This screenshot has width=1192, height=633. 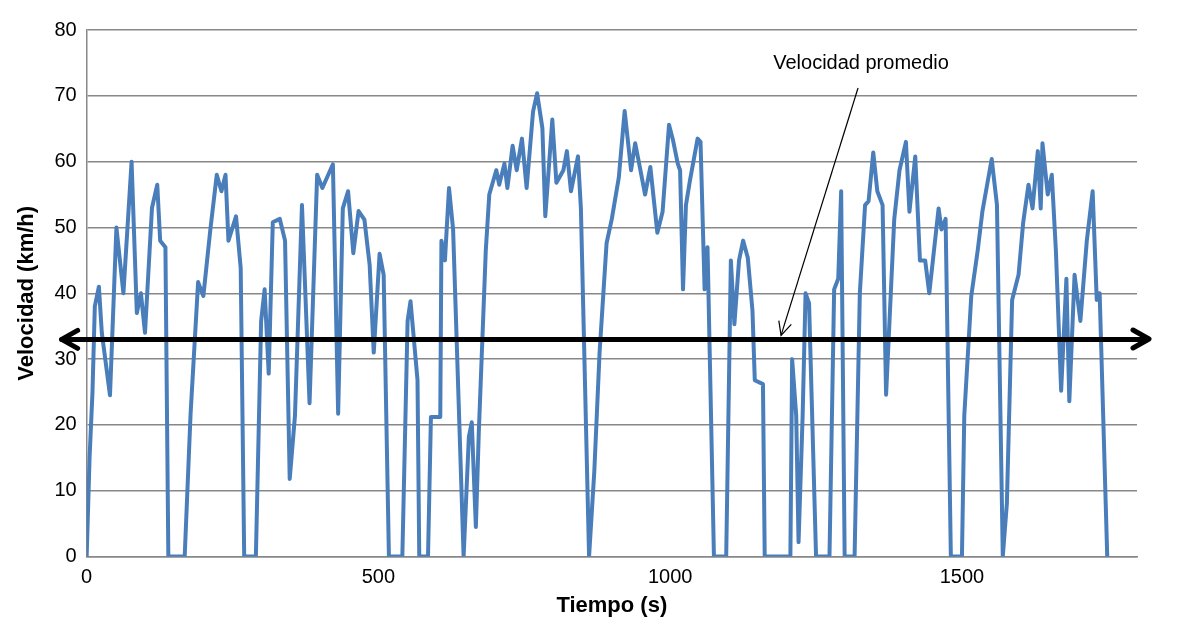 I want to click on x-tick-label: 1000, so click(x=670, y=576).